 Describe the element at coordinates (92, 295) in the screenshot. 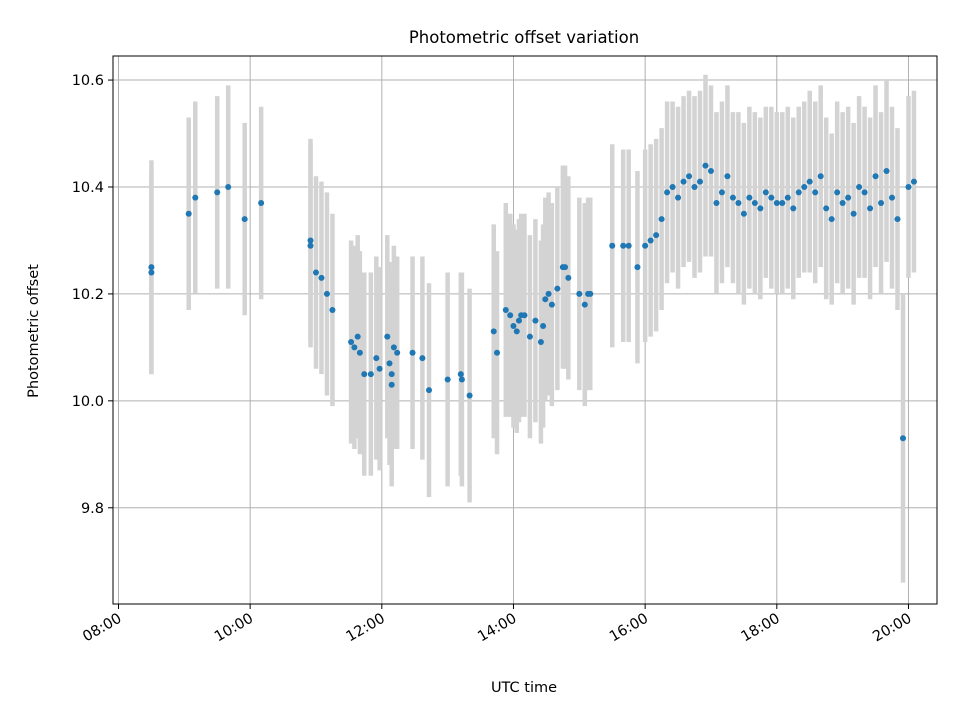

I see `y-axis: 9.8 10.0 10.2 10.4 10.6` at that location.